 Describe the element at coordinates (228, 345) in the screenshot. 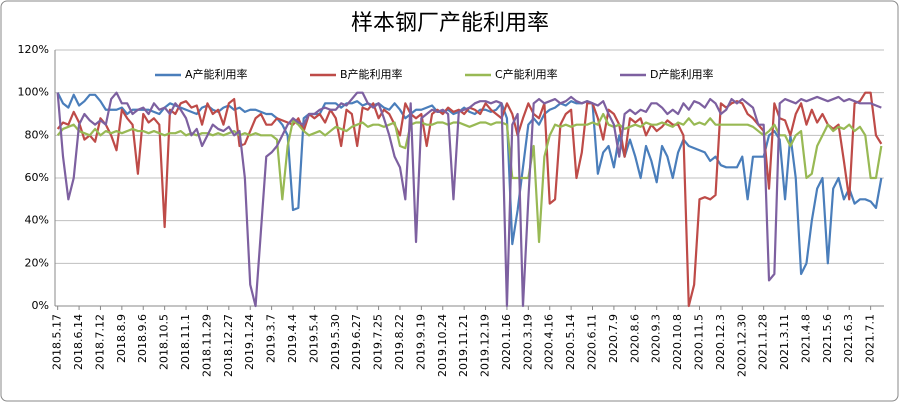

I see `x-tick-label: 2018.12.27` at that location.